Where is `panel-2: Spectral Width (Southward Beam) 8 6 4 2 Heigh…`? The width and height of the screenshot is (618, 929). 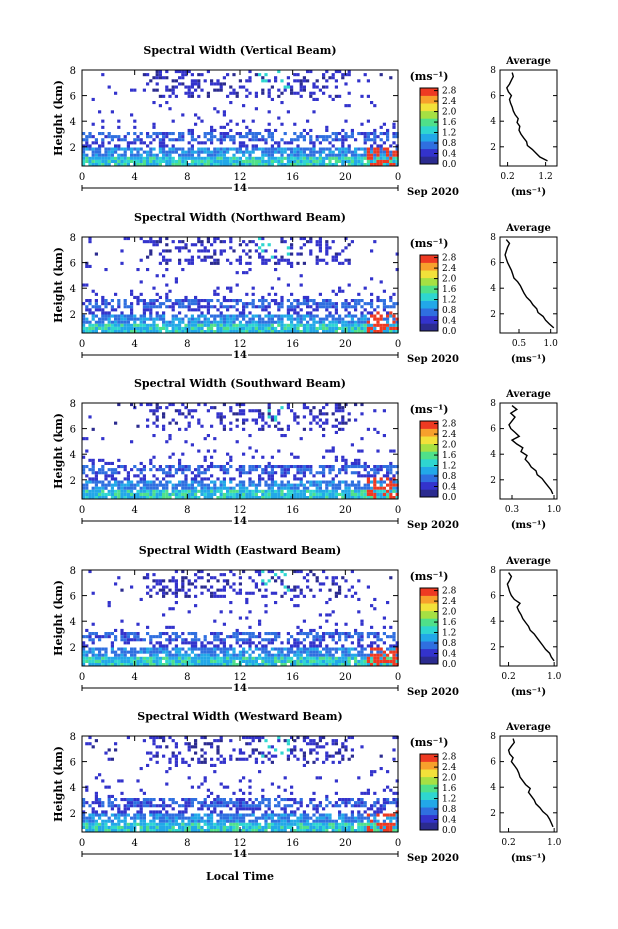
panel-2: Spectral Width (Southward Beam) 8 6 4 2 Heigh… is located at coordinates (306, 454).